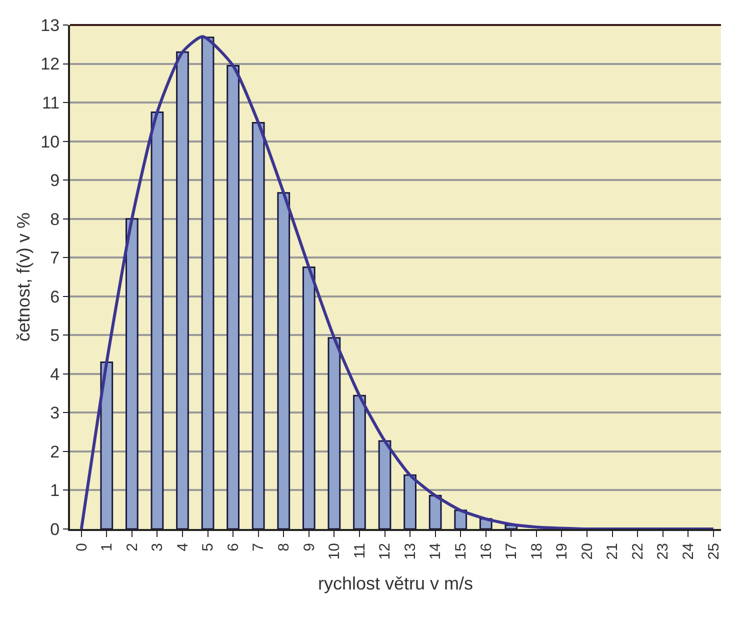 This screenshot has height=624, width=731. Describe the element at coordinates (50, 25) in the screenshot. I see `y-tick-label: 13` at that location.